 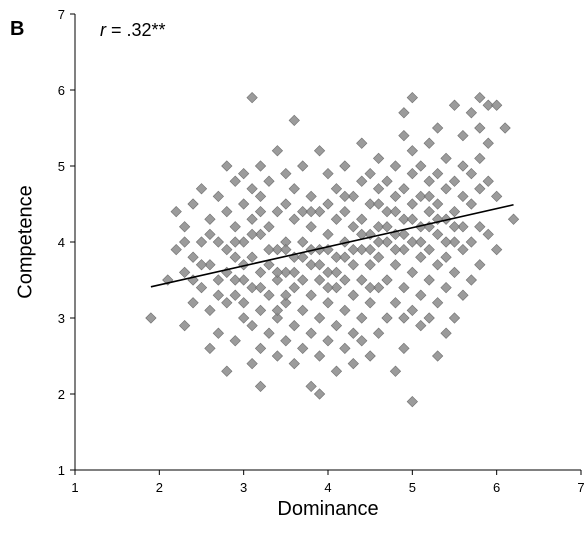 I want to click on y-tick-label: 4, so click(x=61, y=242).